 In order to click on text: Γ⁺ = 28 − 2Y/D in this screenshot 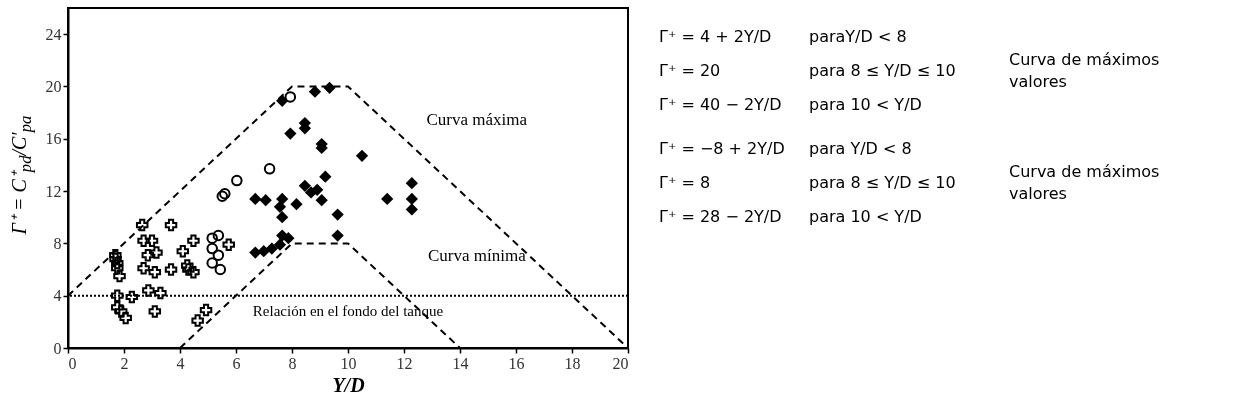, I will do `click(721, 217)`.